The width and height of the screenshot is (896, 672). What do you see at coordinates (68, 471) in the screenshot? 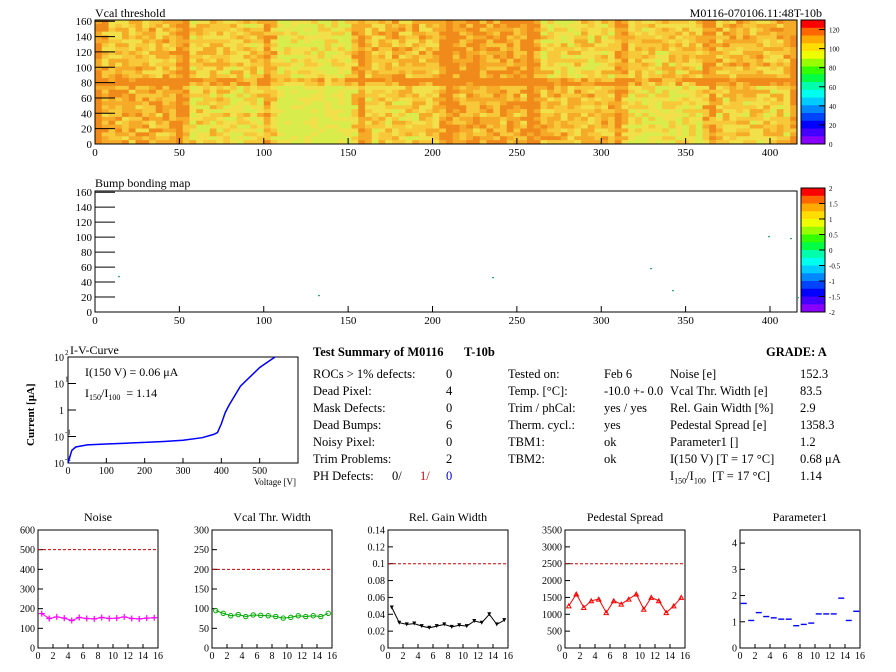
I see `iv-x-tick: 0` at bounding box center [68, 471].